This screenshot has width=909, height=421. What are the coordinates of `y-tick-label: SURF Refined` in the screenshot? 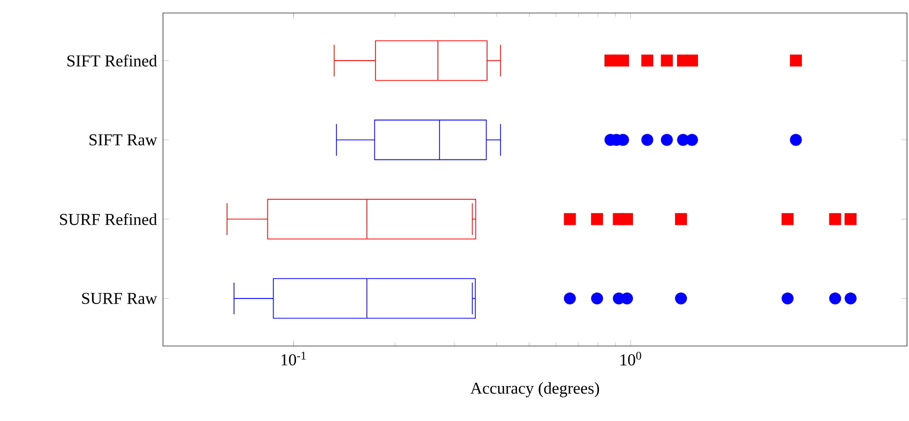 It's located at (108, 219).